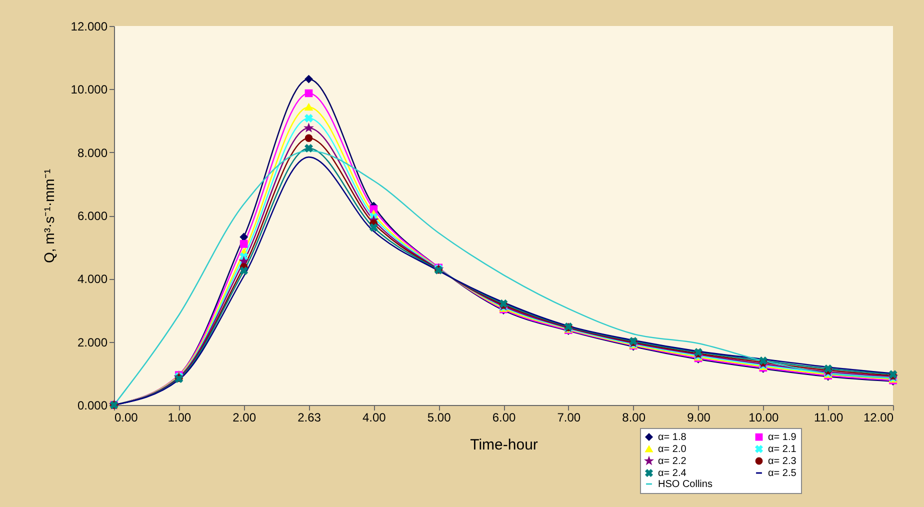  What do you see at coordinates (829, 417) in the screenshot?
I see `x-tick-label: 11.00` at bounding box center [829, 417].